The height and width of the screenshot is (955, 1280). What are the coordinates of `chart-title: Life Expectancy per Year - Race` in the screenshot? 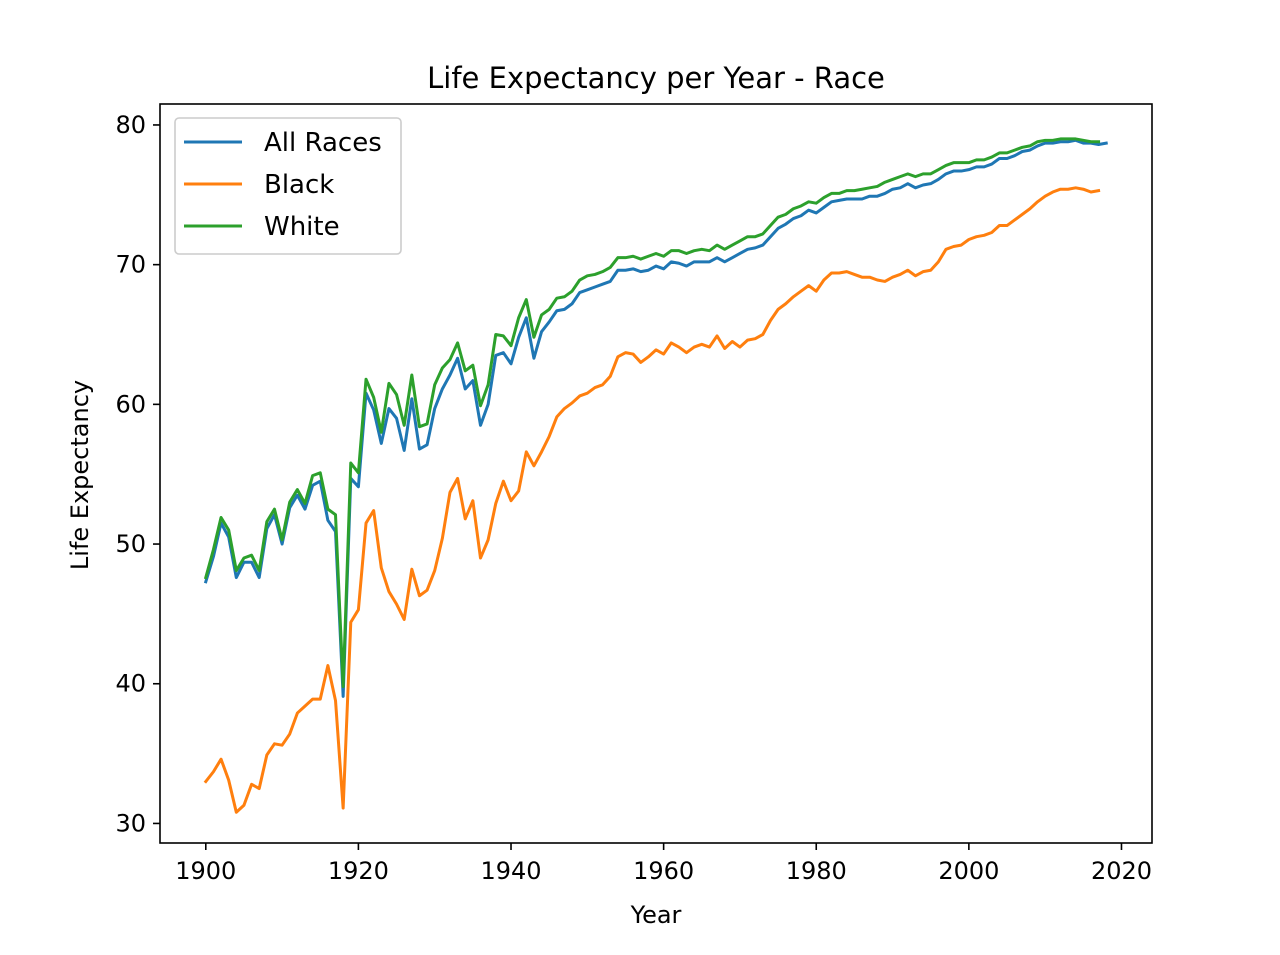 It's located at (656, 78).